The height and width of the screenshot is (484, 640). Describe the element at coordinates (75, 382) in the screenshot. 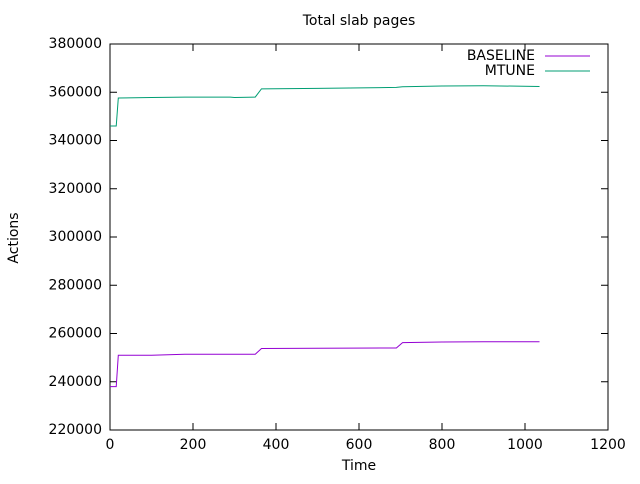

I see `y-tick-label: 240000` at that location.